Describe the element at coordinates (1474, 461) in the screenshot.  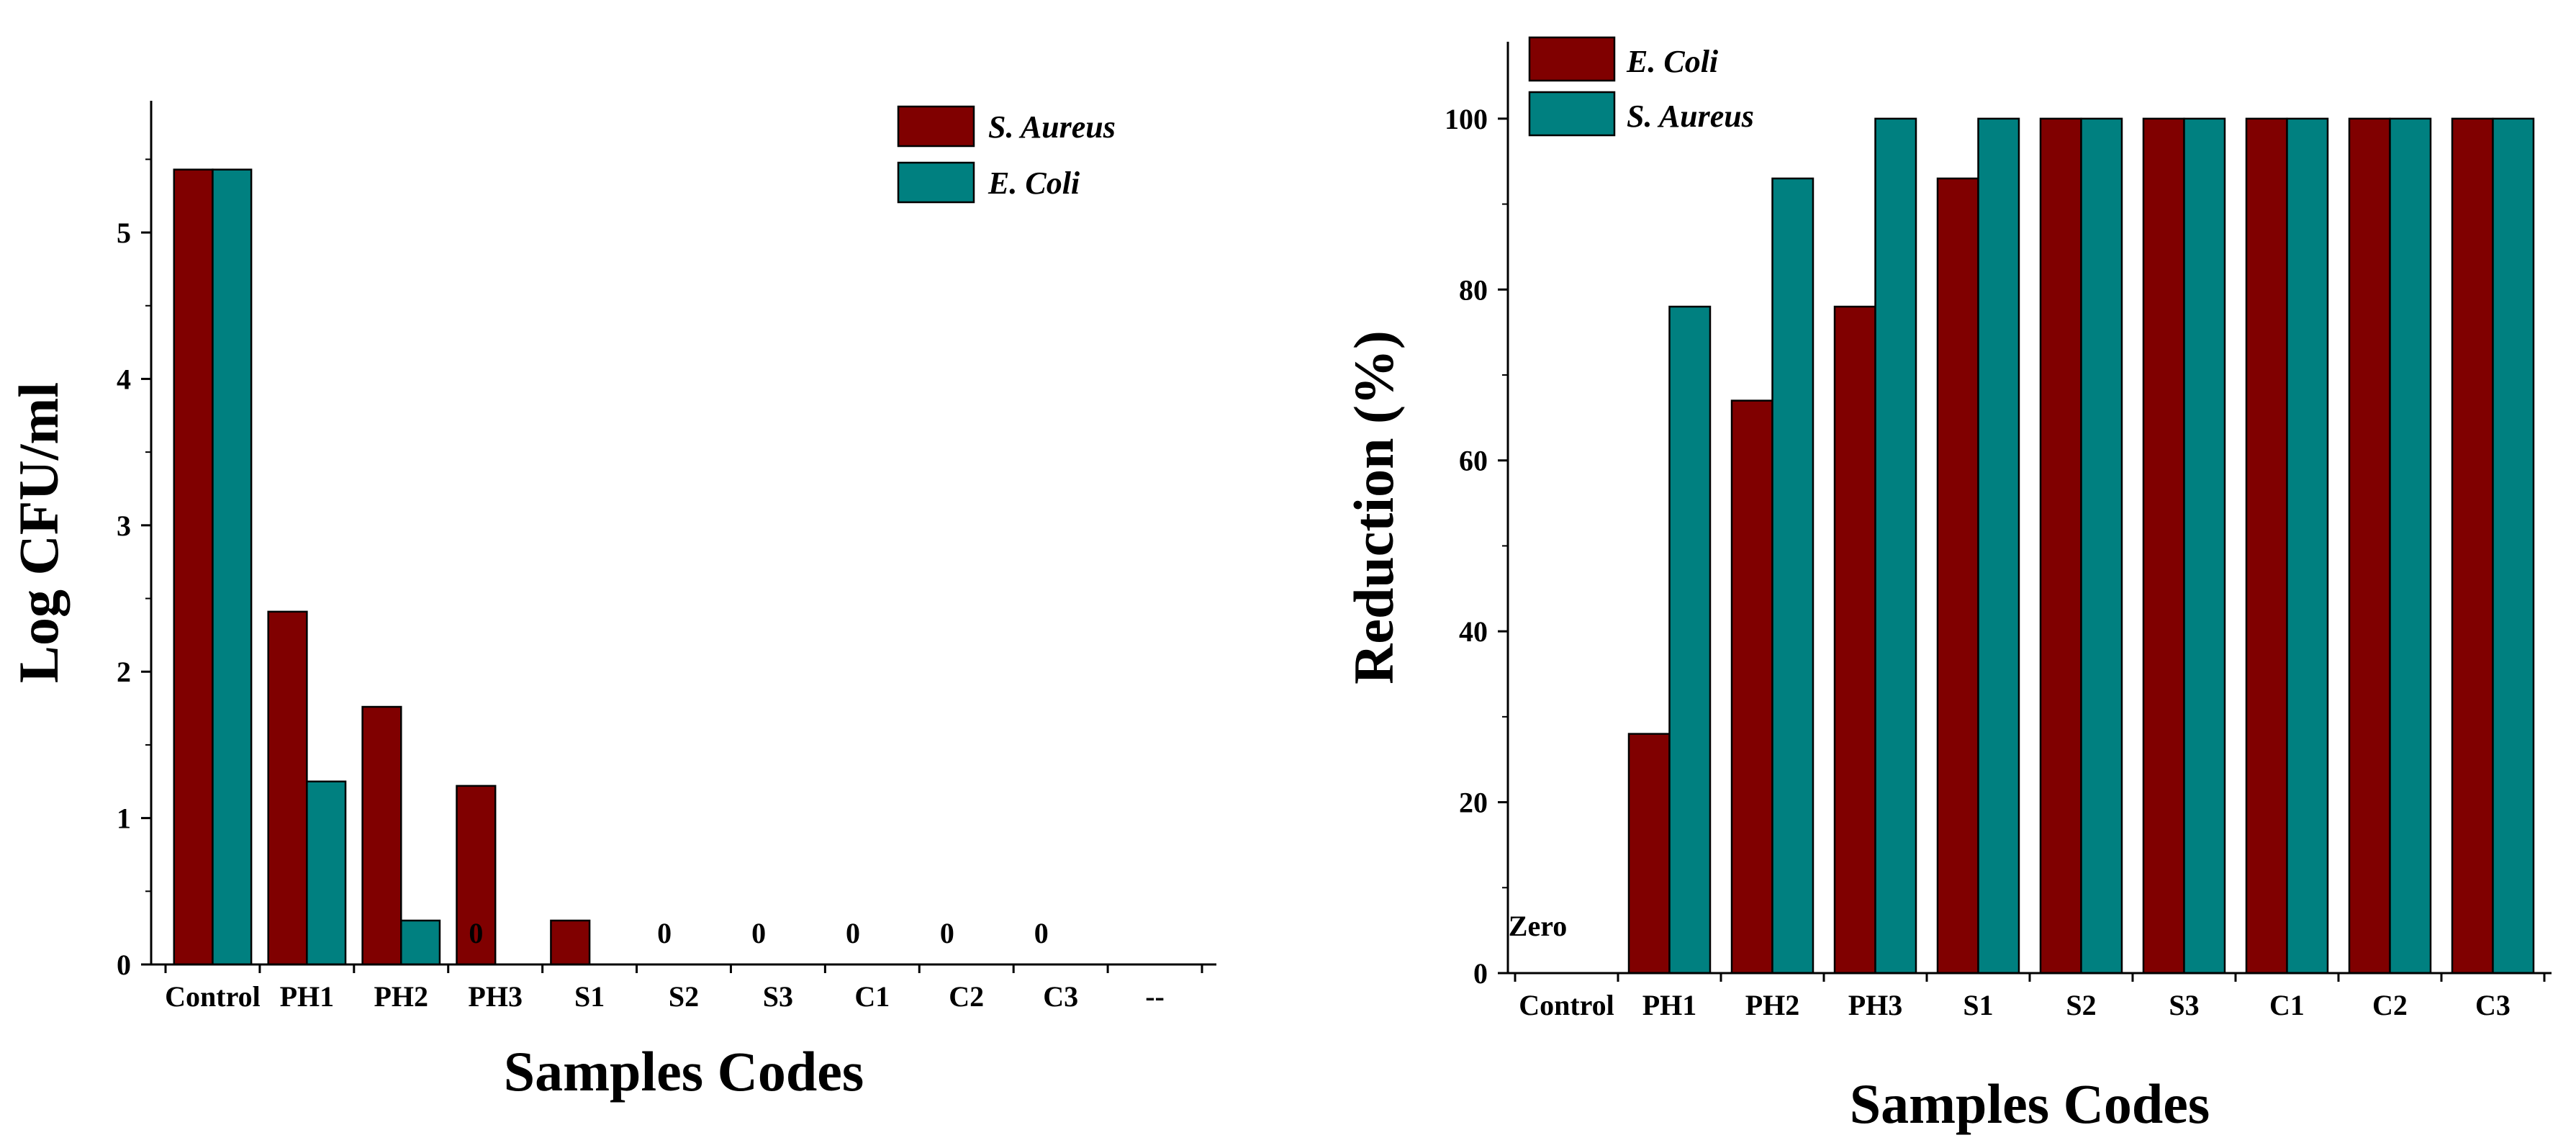
I see `y-tick-label: 60` at that location.